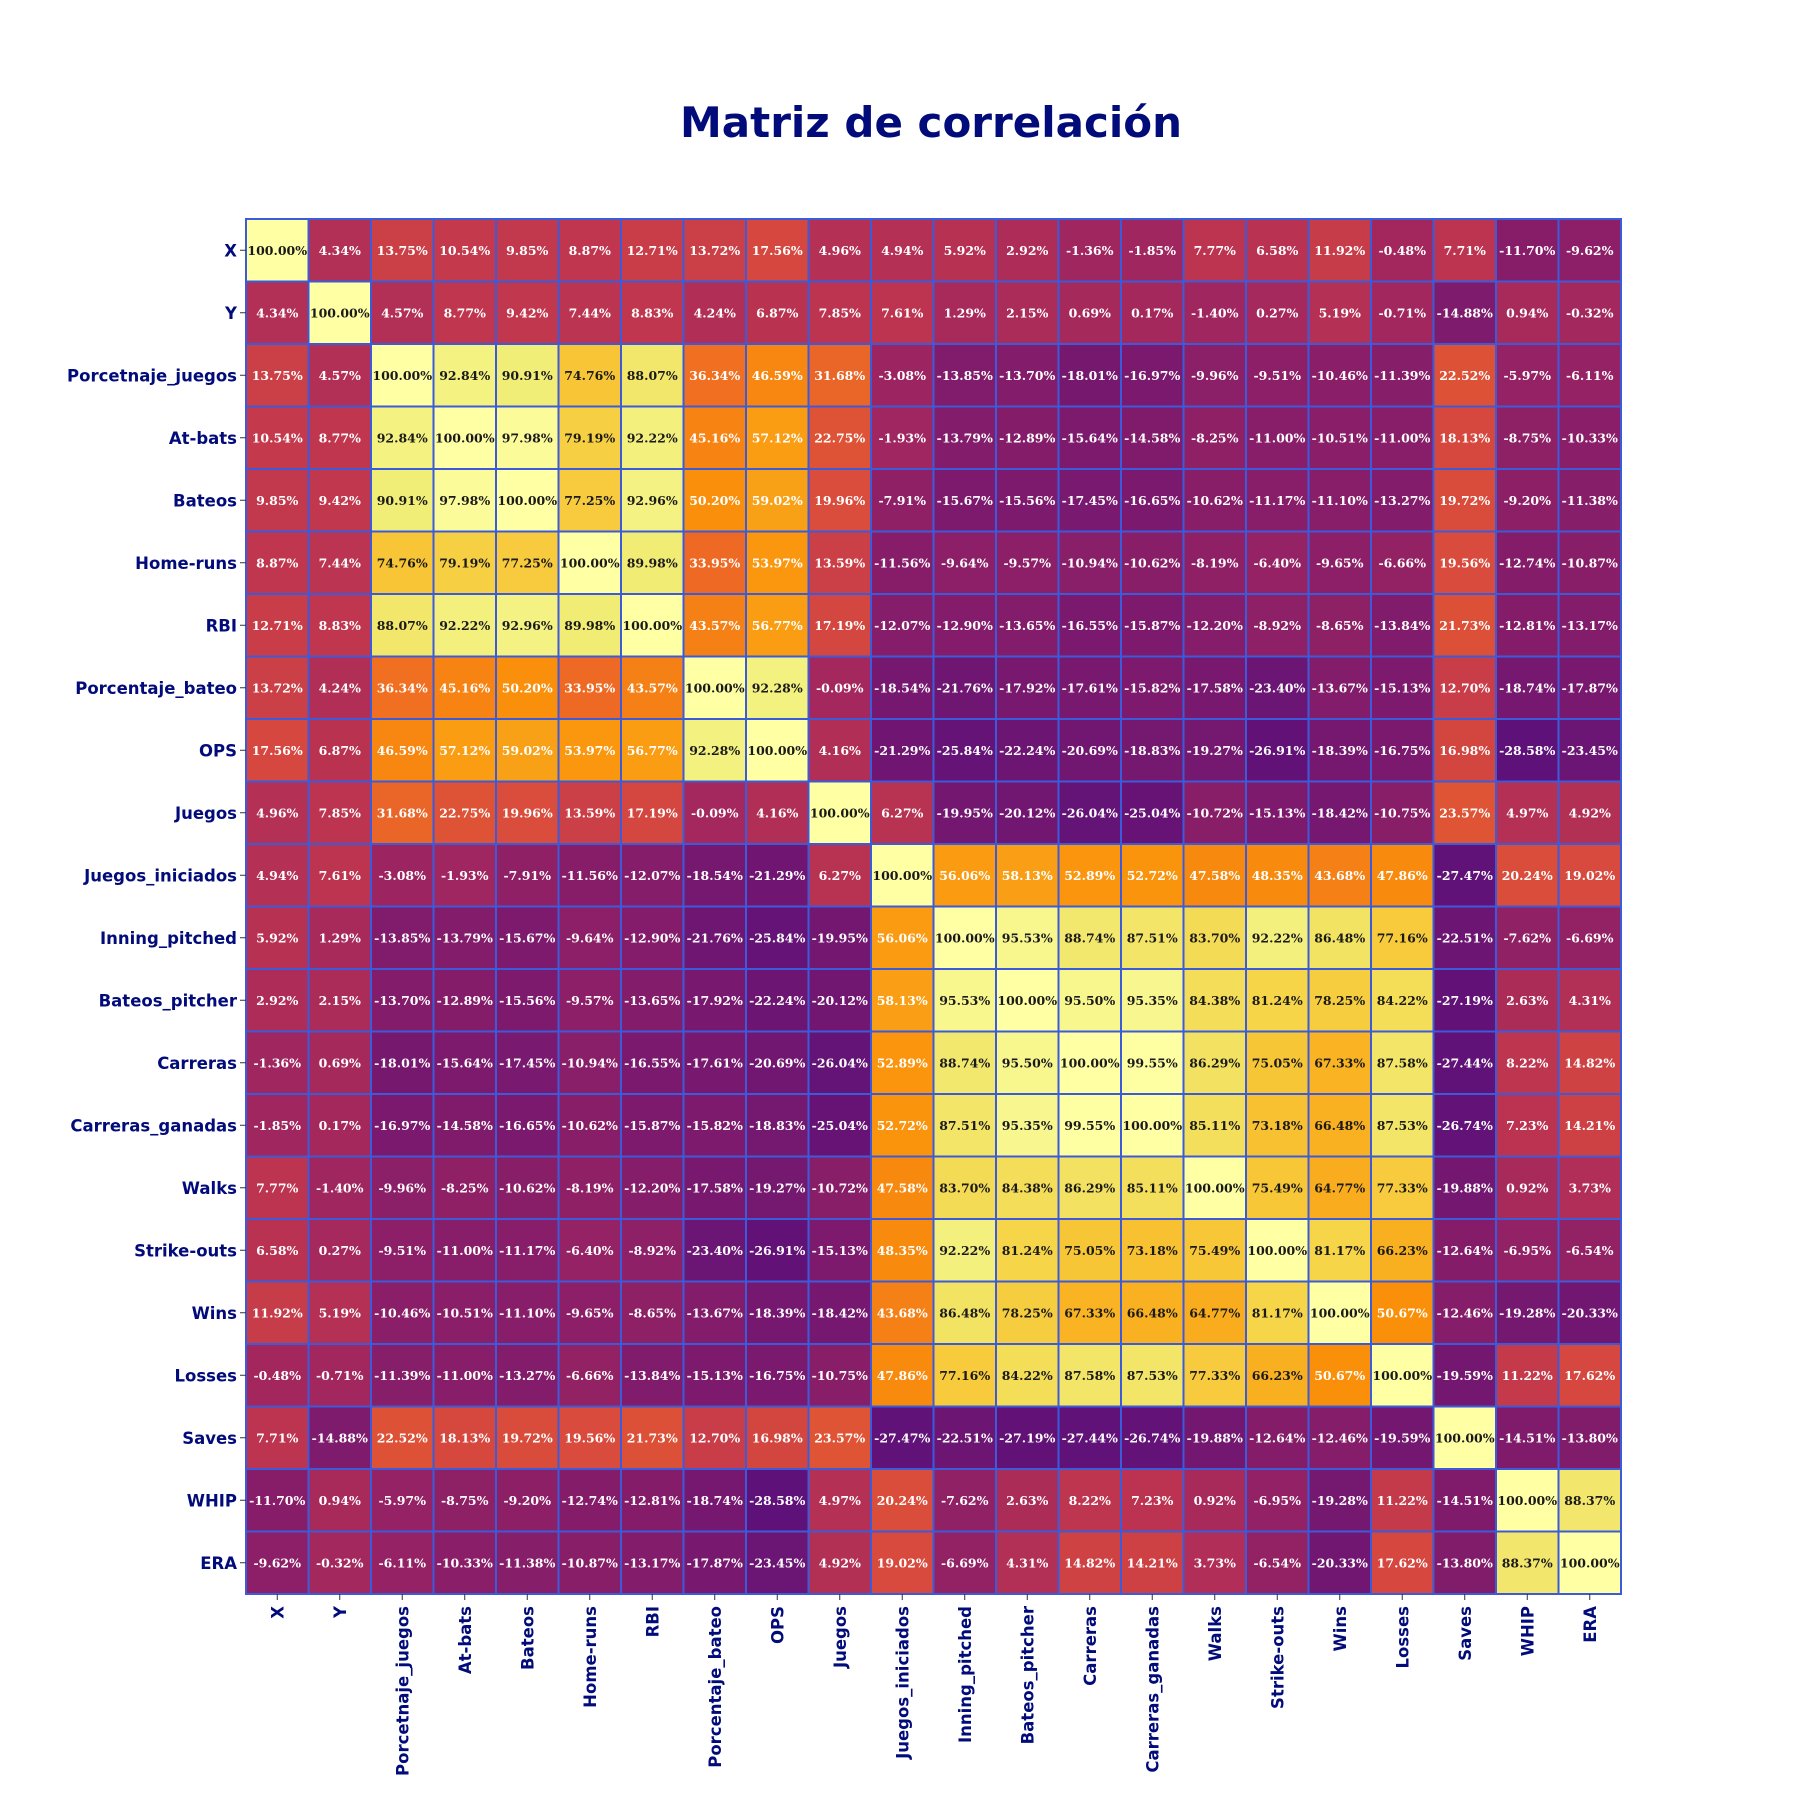 The width and height of the screenshot is (1800, 1800). Describe the element at coordinates (652, 812) in the screenshot. I see `cell-value-label: 17.19%` at that location.